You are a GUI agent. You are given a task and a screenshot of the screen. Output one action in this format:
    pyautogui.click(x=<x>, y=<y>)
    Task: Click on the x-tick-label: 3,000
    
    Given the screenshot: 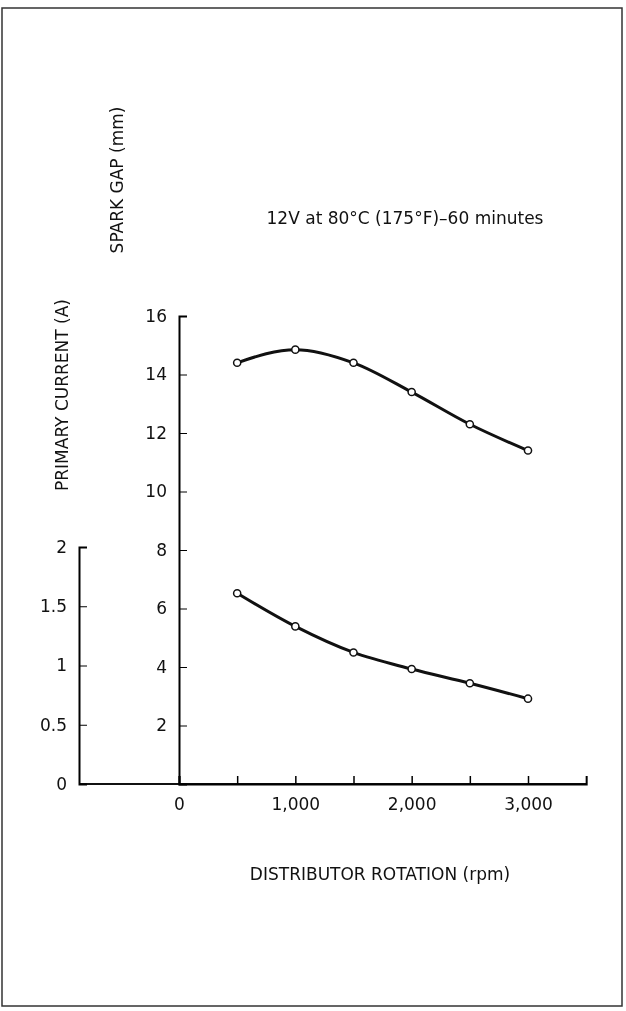 What is the action you would take?
    pyautogui.click(x=528, y=804)
    